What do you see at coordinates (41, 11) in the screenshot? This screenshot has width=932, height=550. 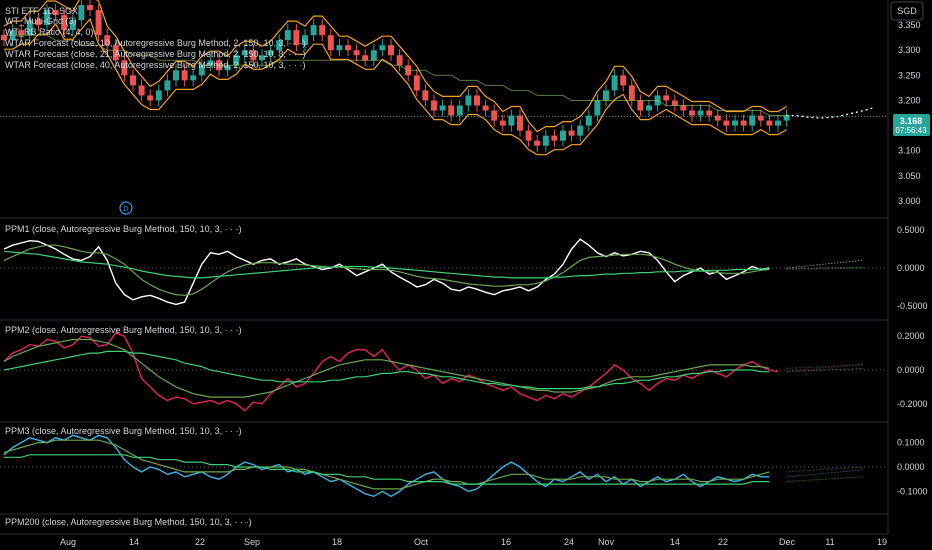 I see `symbol-title: STI ETF, 1D, SGX` at bounding box center [41, 11].